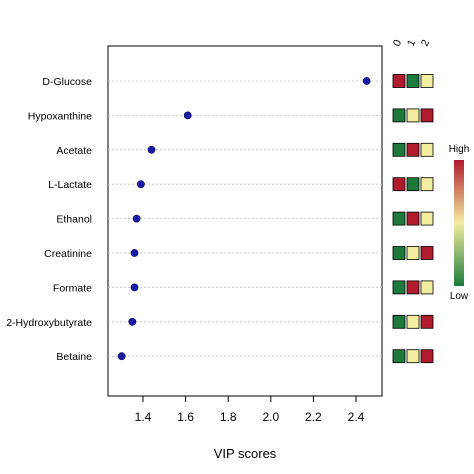  I want to click on color-legend-bar, so click(459, 223).